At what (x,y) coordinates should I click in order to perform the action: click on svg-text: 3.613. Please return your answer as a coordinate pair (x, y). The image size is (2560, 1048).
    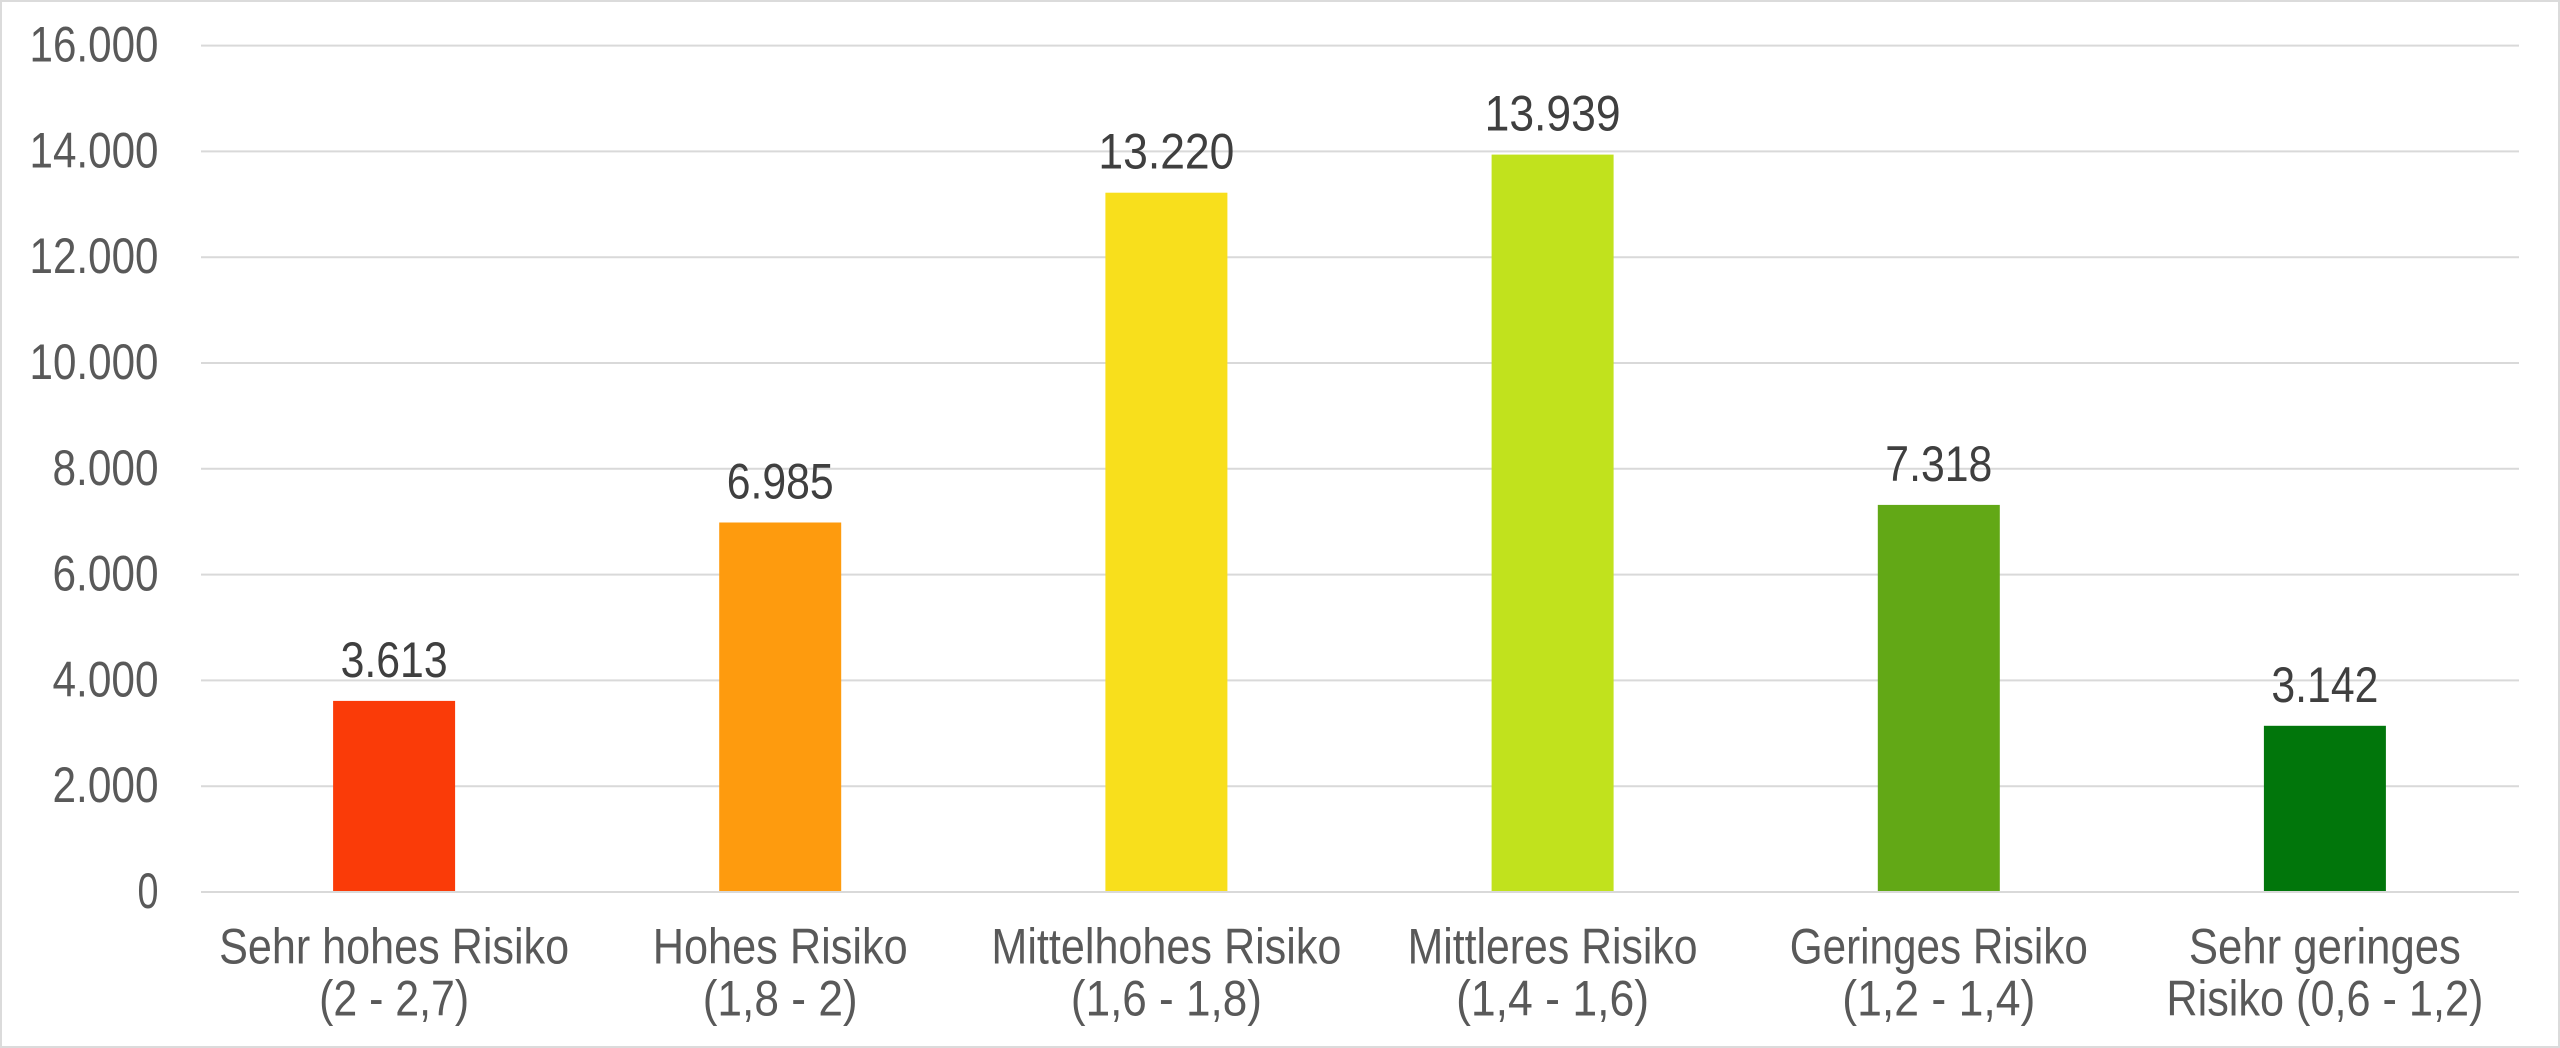
    Looking at the image, I should click on (394, 660).